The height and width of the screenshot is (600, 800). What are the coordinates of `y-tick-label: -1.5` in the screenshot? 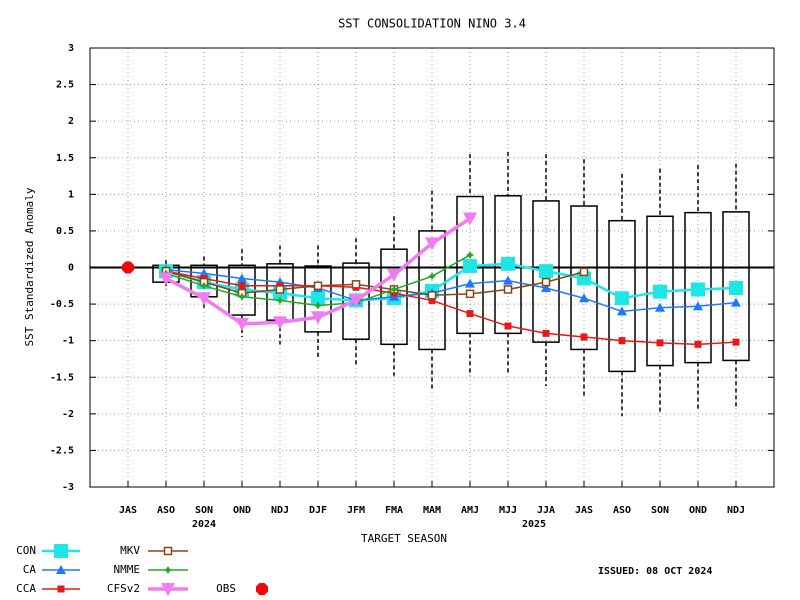 It's located at (62, 377).